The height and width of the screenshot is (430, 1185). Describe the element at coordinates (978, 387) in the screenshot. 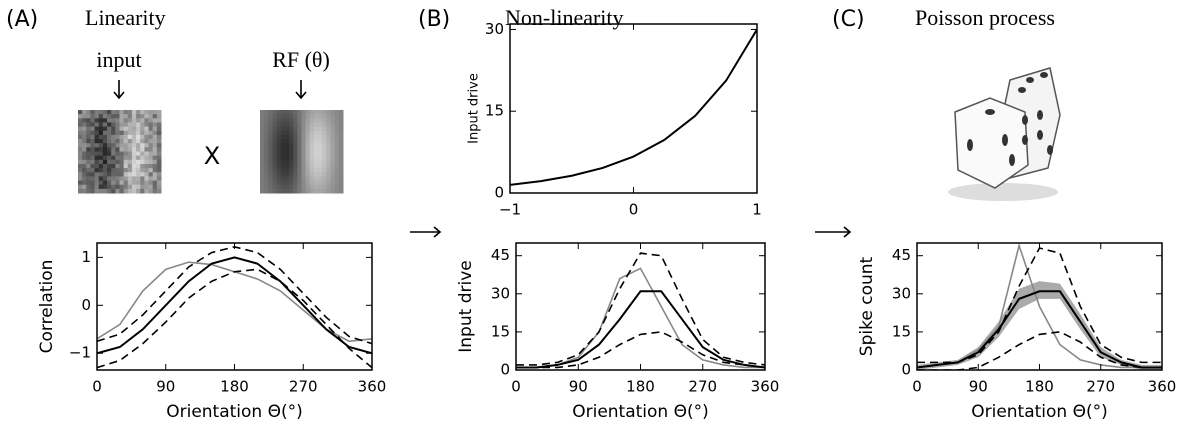

I see `x-tick-label: 90` at that location.